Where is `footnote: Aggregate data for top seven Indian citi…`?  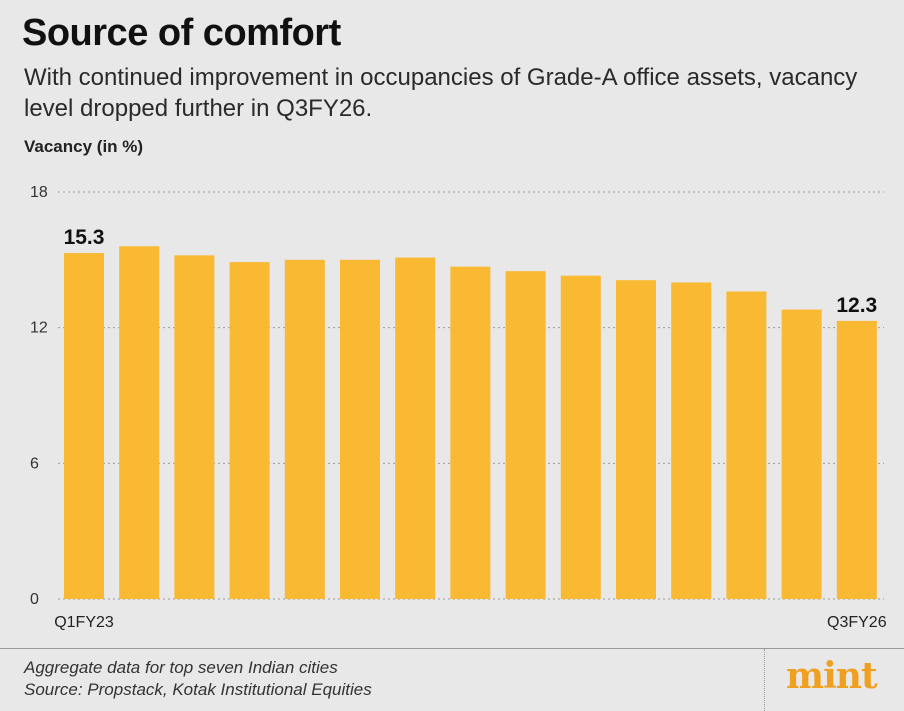 footnote: Aggregate data for top seven Indian citi… is located at coordinates (198, 679).